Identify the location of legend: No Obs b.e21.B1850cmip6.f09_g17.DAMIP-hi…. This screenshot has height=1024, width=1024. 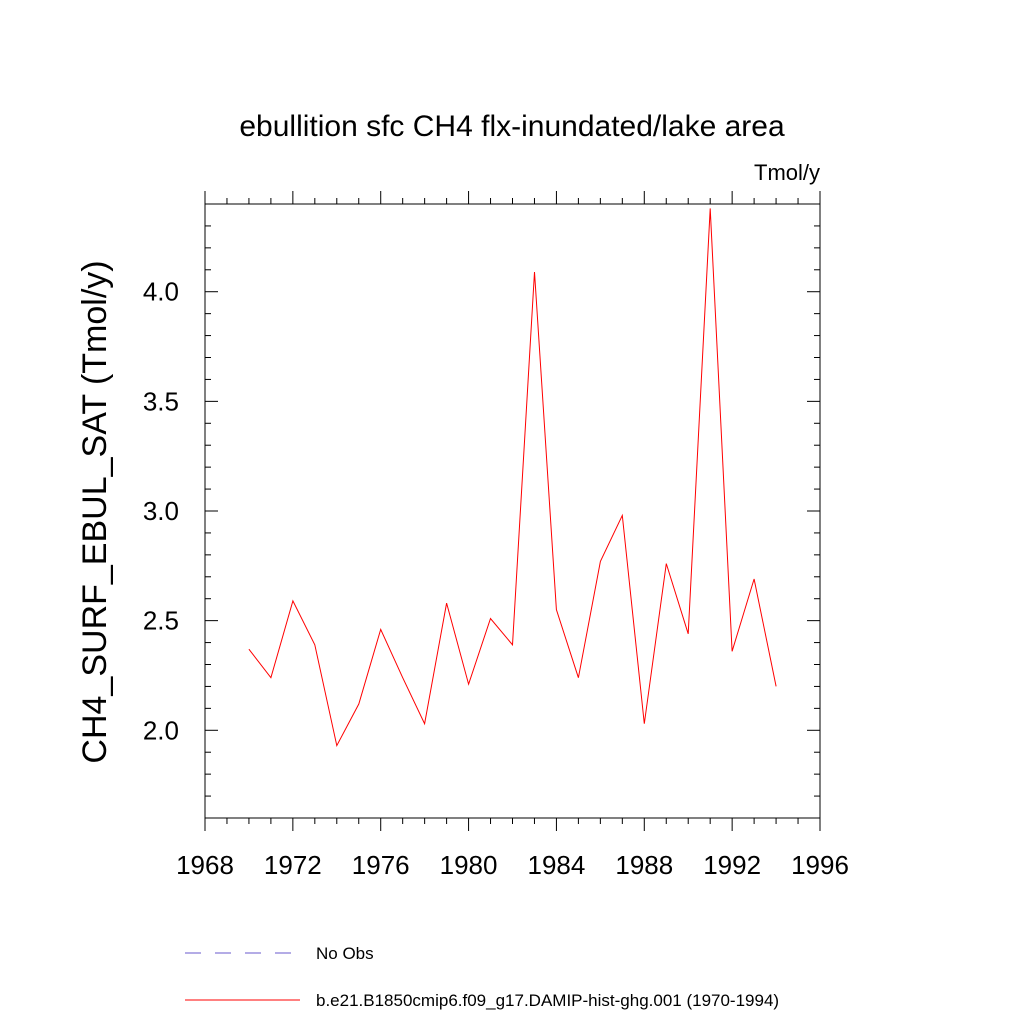
(482, 977).